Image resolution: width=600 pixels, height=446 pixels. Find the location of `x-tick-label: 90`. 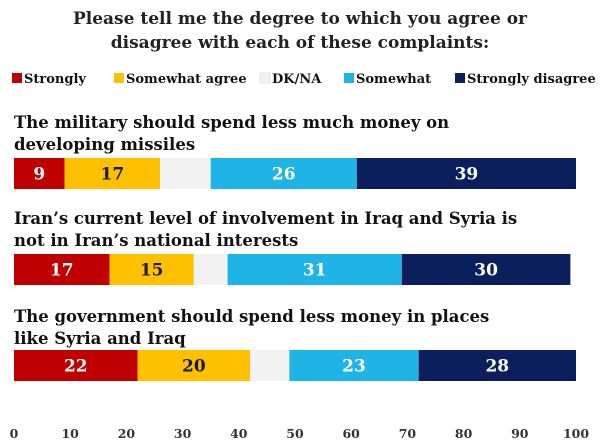

x-tick-label: 90 is located at coordinates (520, 433).